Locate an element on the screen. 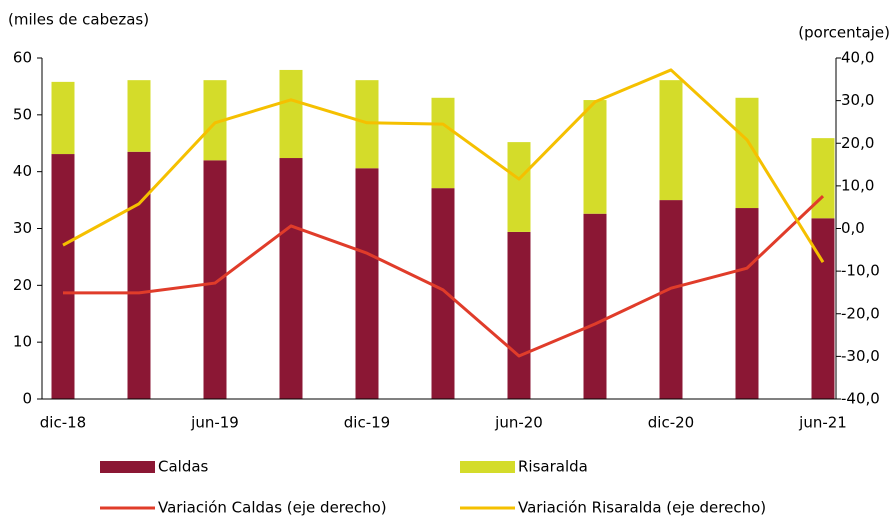  y2-tick-label: -40,0 is located at coordinates (860, 399).